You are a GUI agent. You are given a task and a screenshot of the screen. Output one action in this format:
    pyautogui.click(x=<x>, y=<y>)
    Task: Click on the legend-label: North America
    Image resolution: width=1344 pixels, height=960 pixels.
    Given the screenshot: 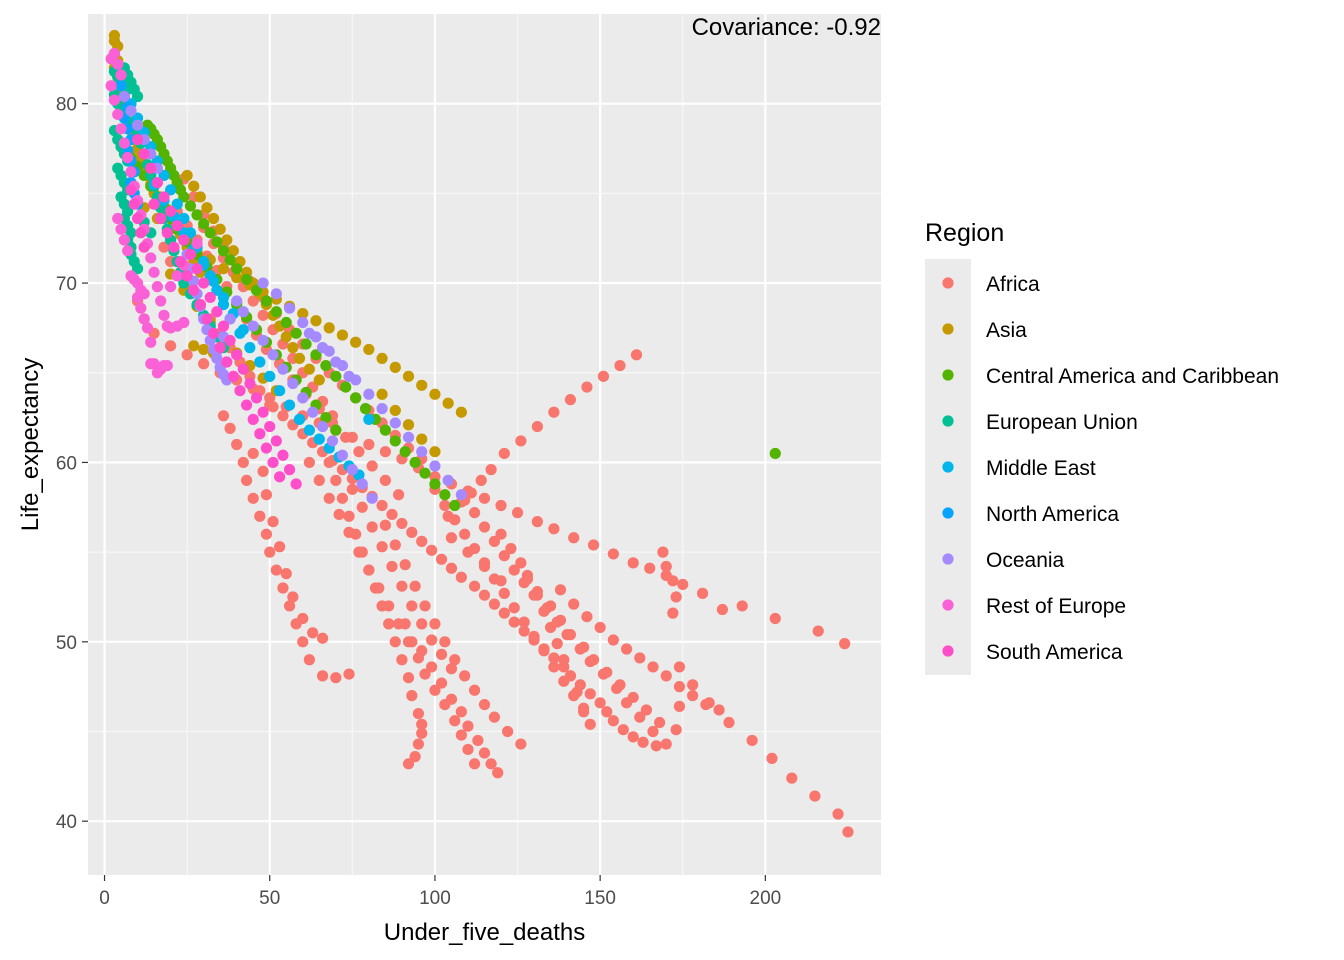 What is the action you would take?
    pyautogui.click(x=1052, y=514)
    